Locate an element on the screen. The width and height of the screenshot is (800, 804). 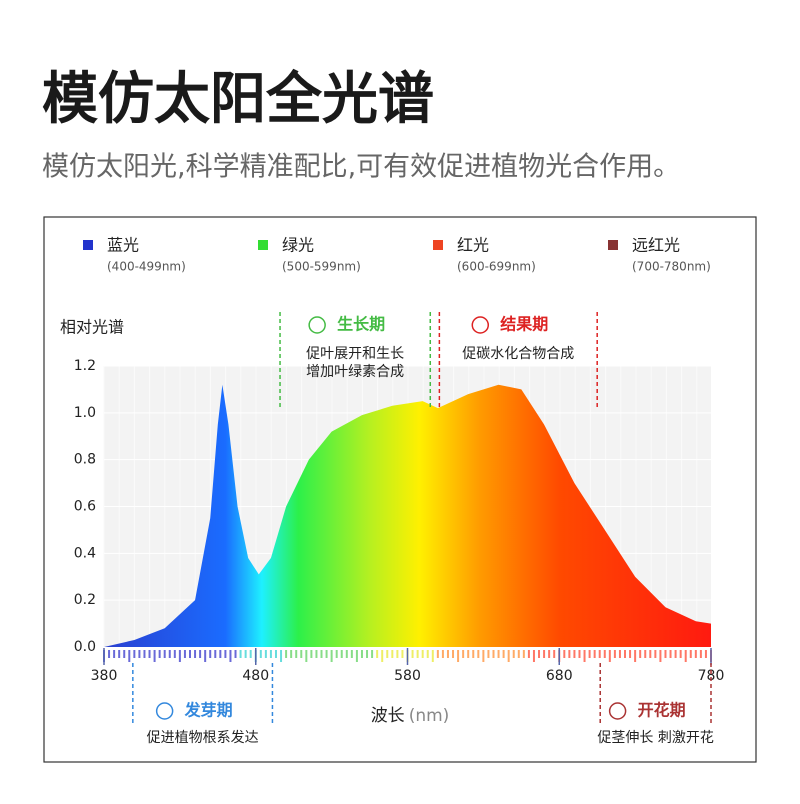
title: 模仿太阳全光谱 is located at coordinates (238, 99).